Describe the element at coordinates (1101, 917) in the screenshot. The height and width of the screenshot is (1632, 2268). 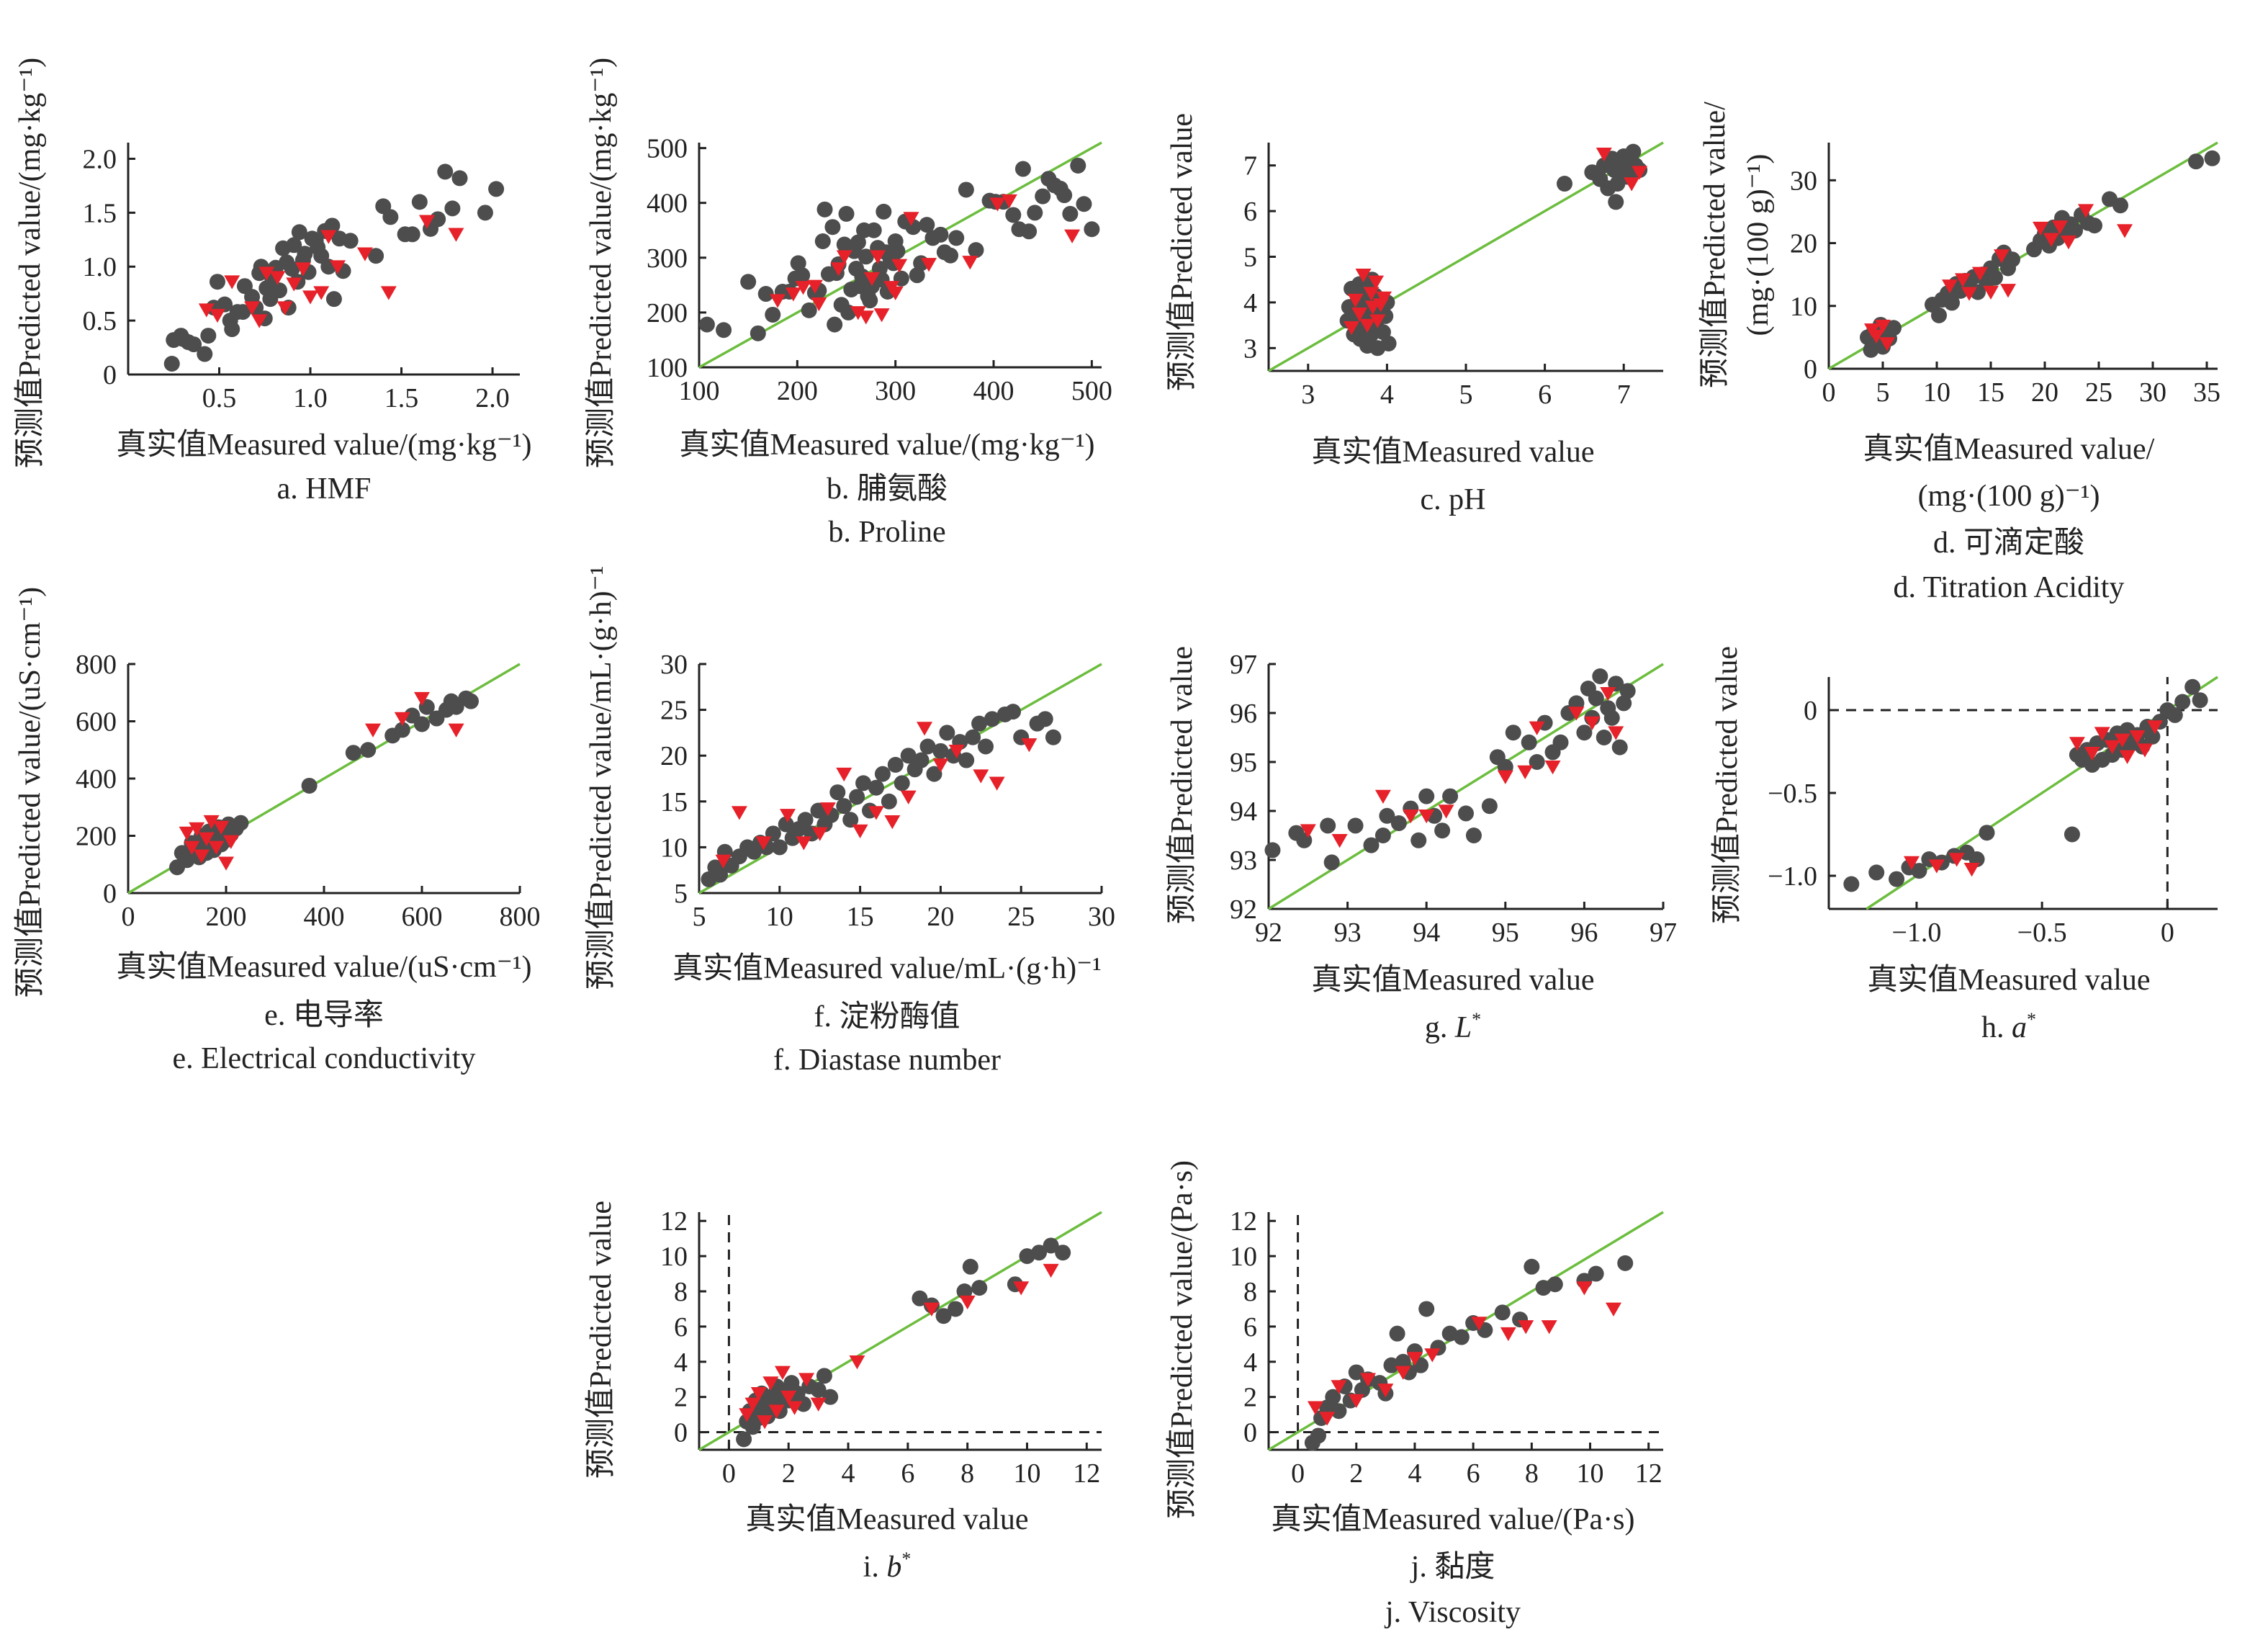
I see `panel-f-x-tick-label: 30` at that location.